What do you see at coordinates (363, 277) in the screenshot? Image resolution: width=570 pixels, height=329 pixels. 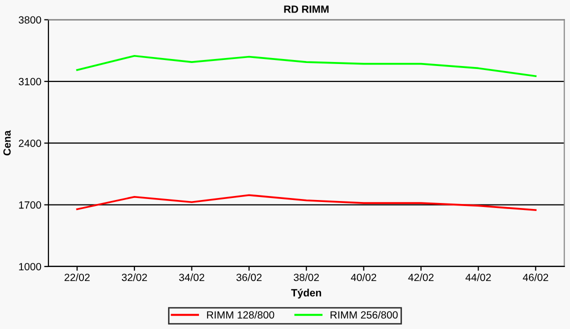 I see `x-tick-label: 40/02` at bounding box center [363, 277].